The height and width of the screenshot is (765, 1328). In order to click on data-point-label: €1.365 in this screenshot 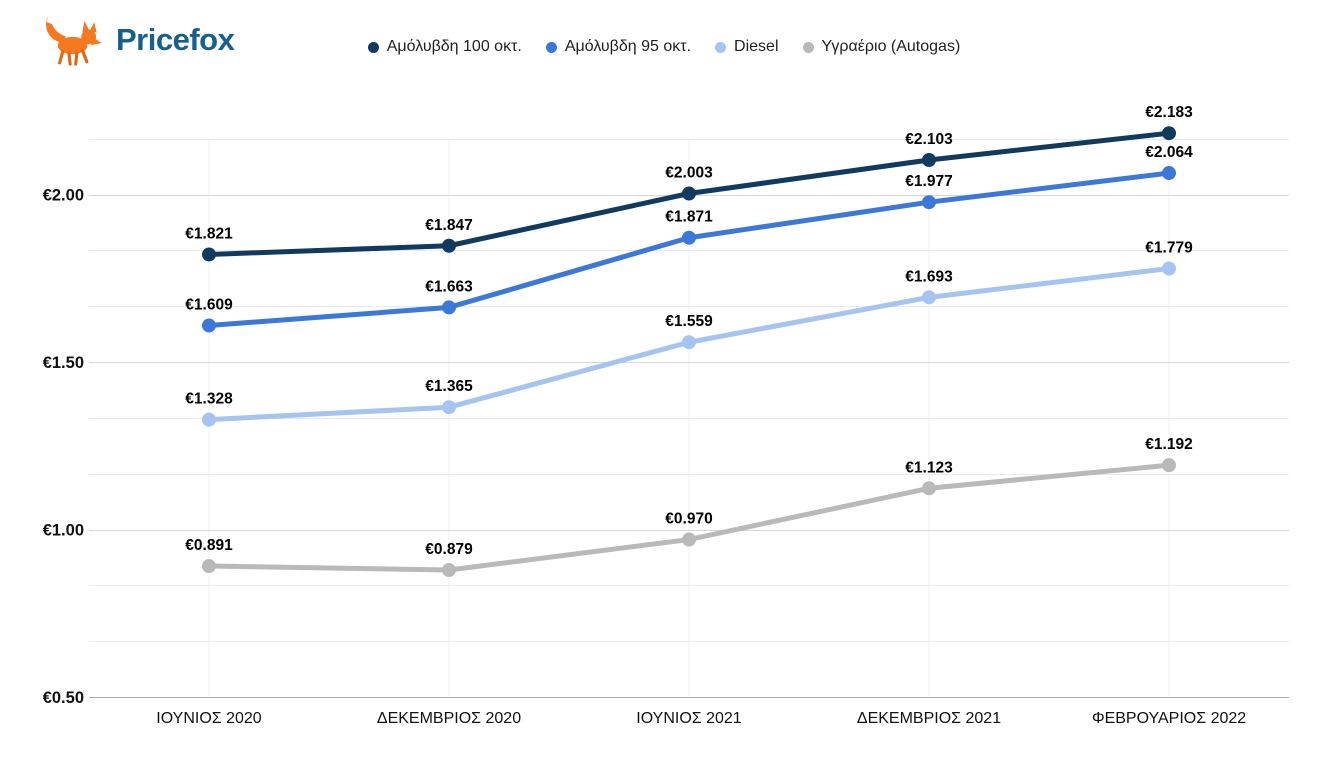, I will do `click(449, 386)`.